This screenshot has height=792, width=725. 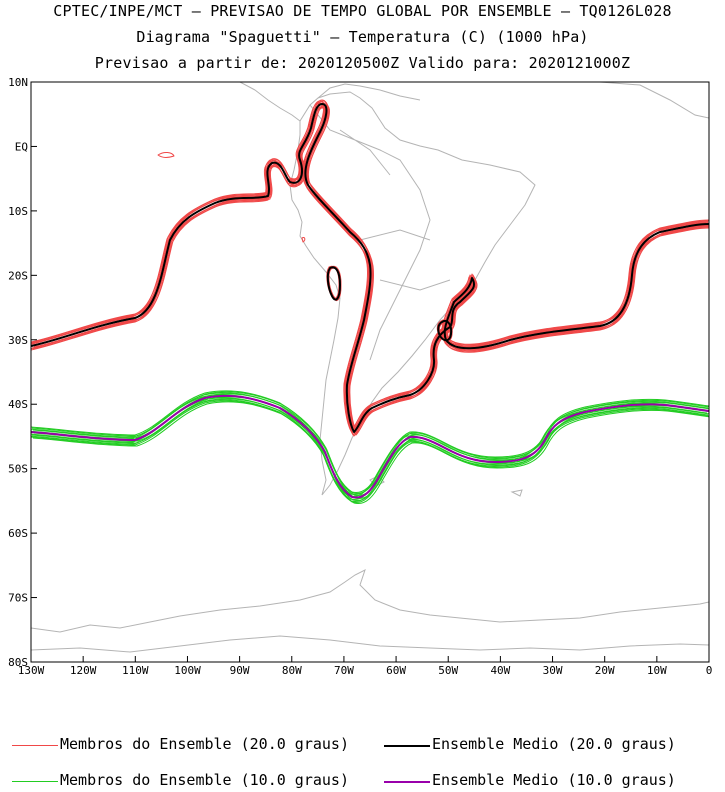 What do you see at coordinates (270, 102) in the screenshot?
I see `central-america-coast` at bounding box center [270, 102].